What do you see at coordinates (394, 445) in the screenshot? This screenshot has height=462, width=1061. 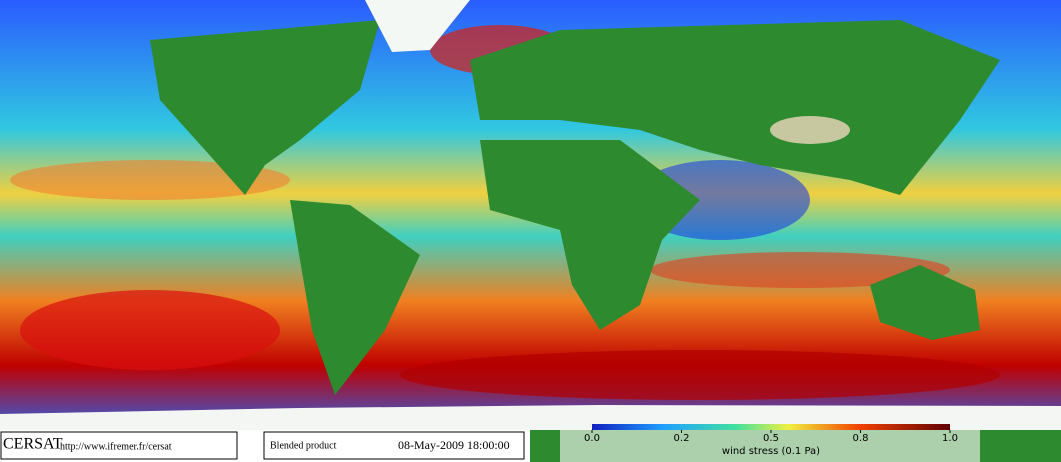 I see `product-box` at bounding box center [394, 445].